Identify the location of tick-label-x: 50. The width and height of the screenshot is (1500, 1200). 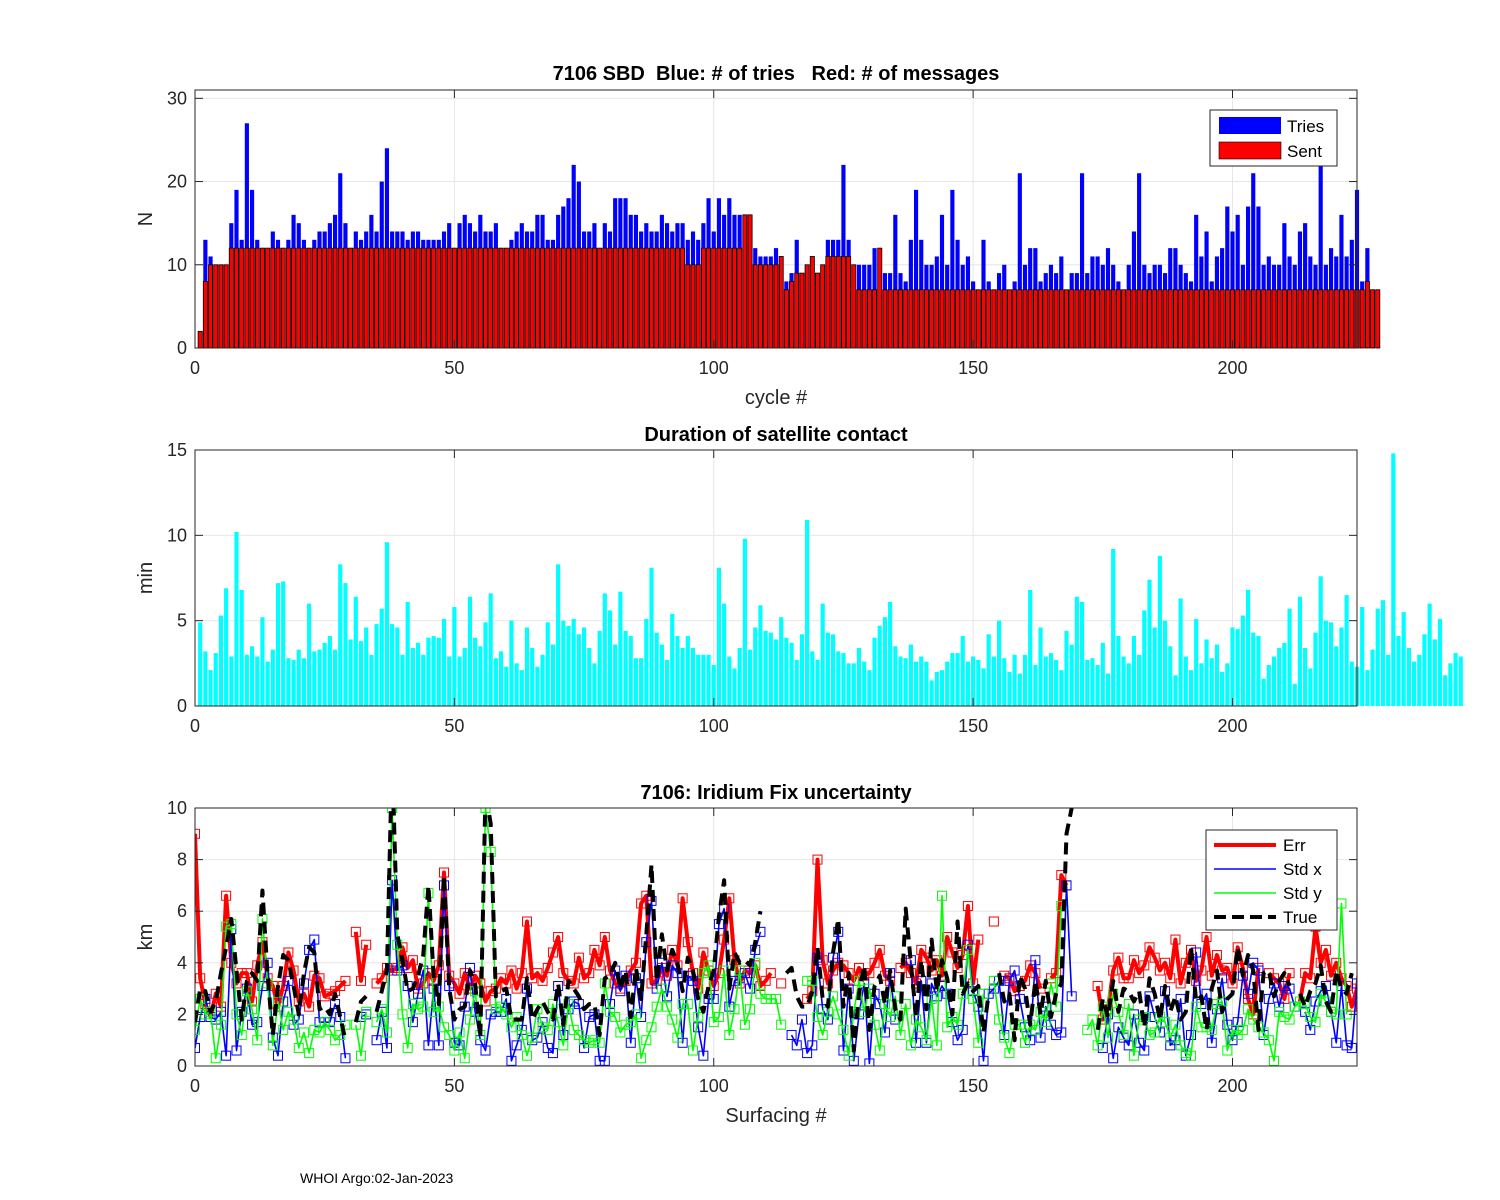
(454, 1086).